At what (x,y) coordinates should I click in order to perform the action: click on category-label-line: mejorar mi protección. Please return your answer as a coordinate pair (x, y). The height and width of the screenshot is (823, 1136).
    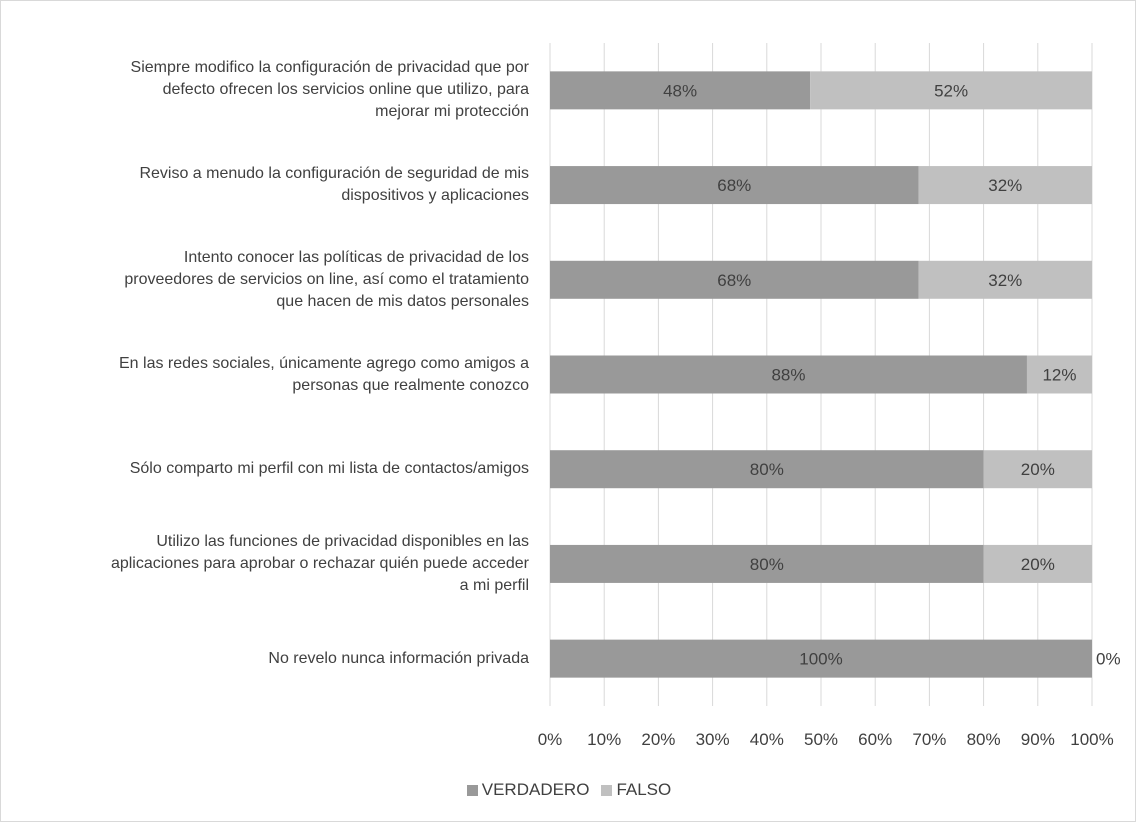
    Looking at the image, I should click on (452, 112).